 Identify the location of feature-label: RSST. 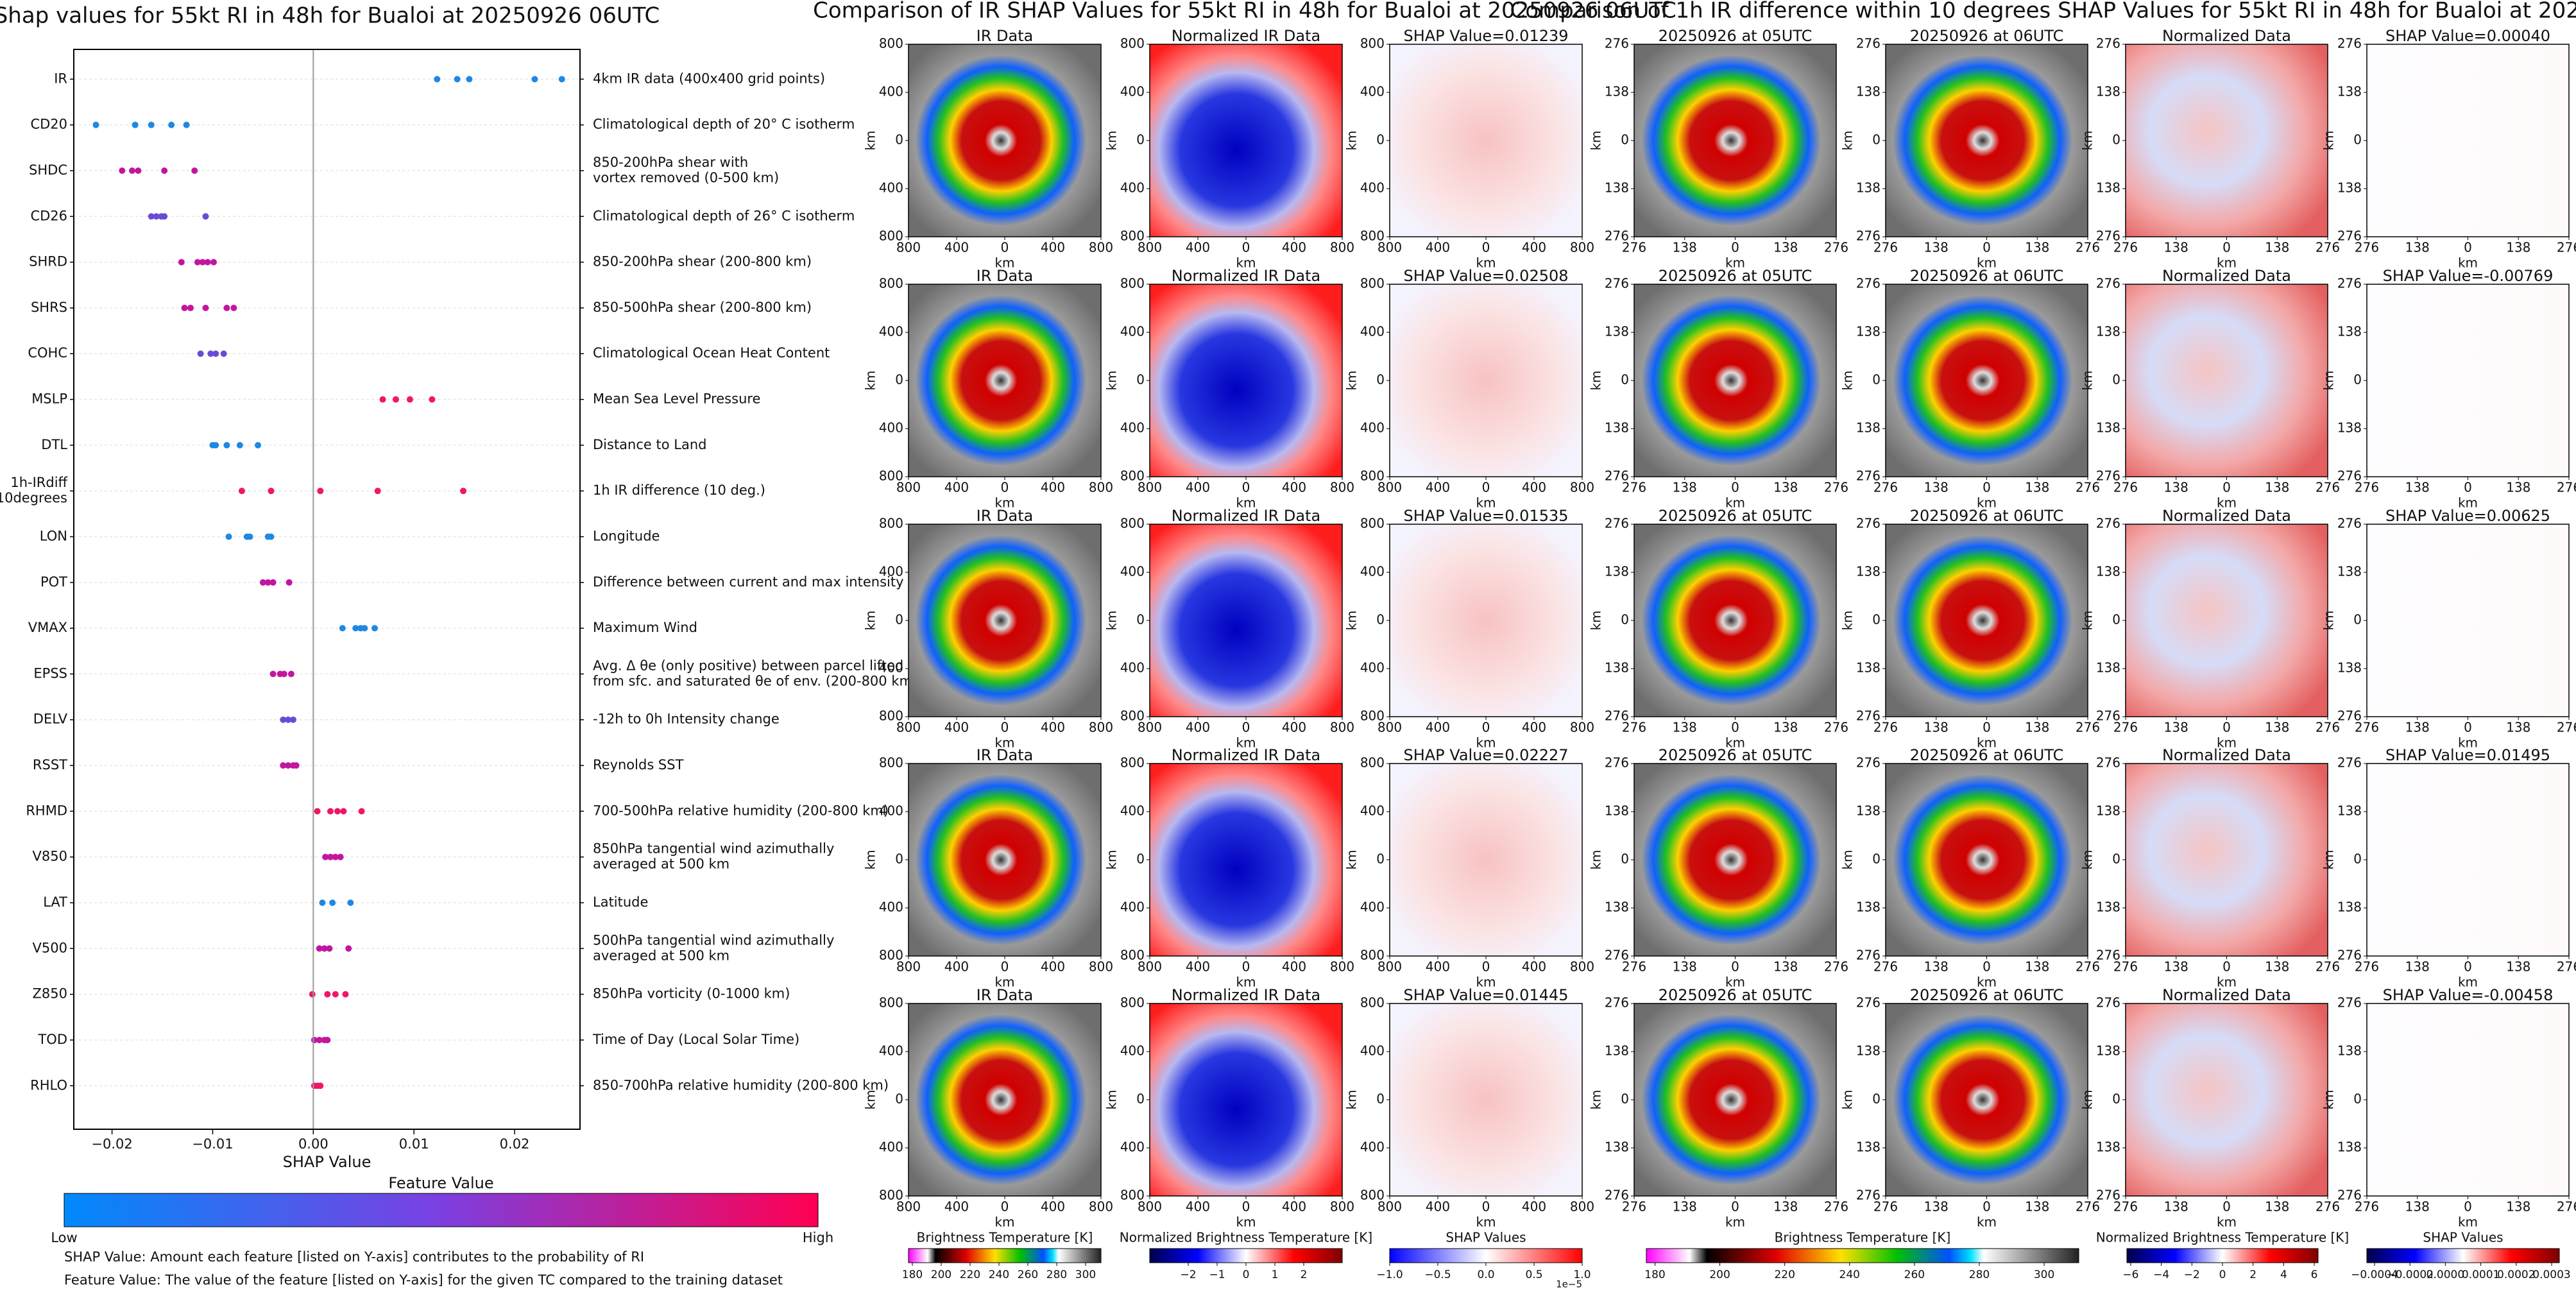
(50, 765).